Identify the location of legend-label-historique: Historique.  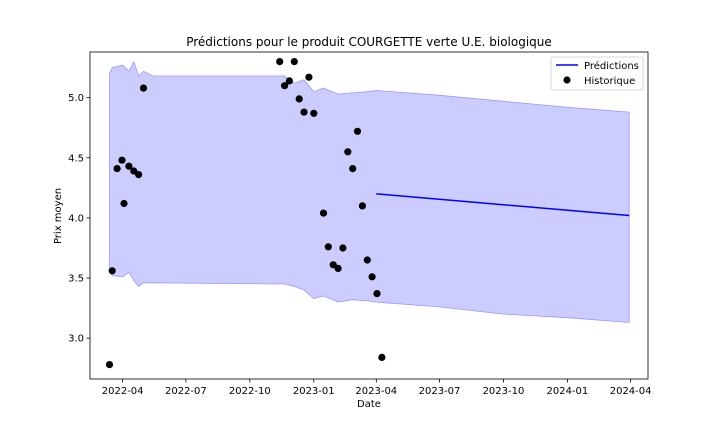
(609, 81).